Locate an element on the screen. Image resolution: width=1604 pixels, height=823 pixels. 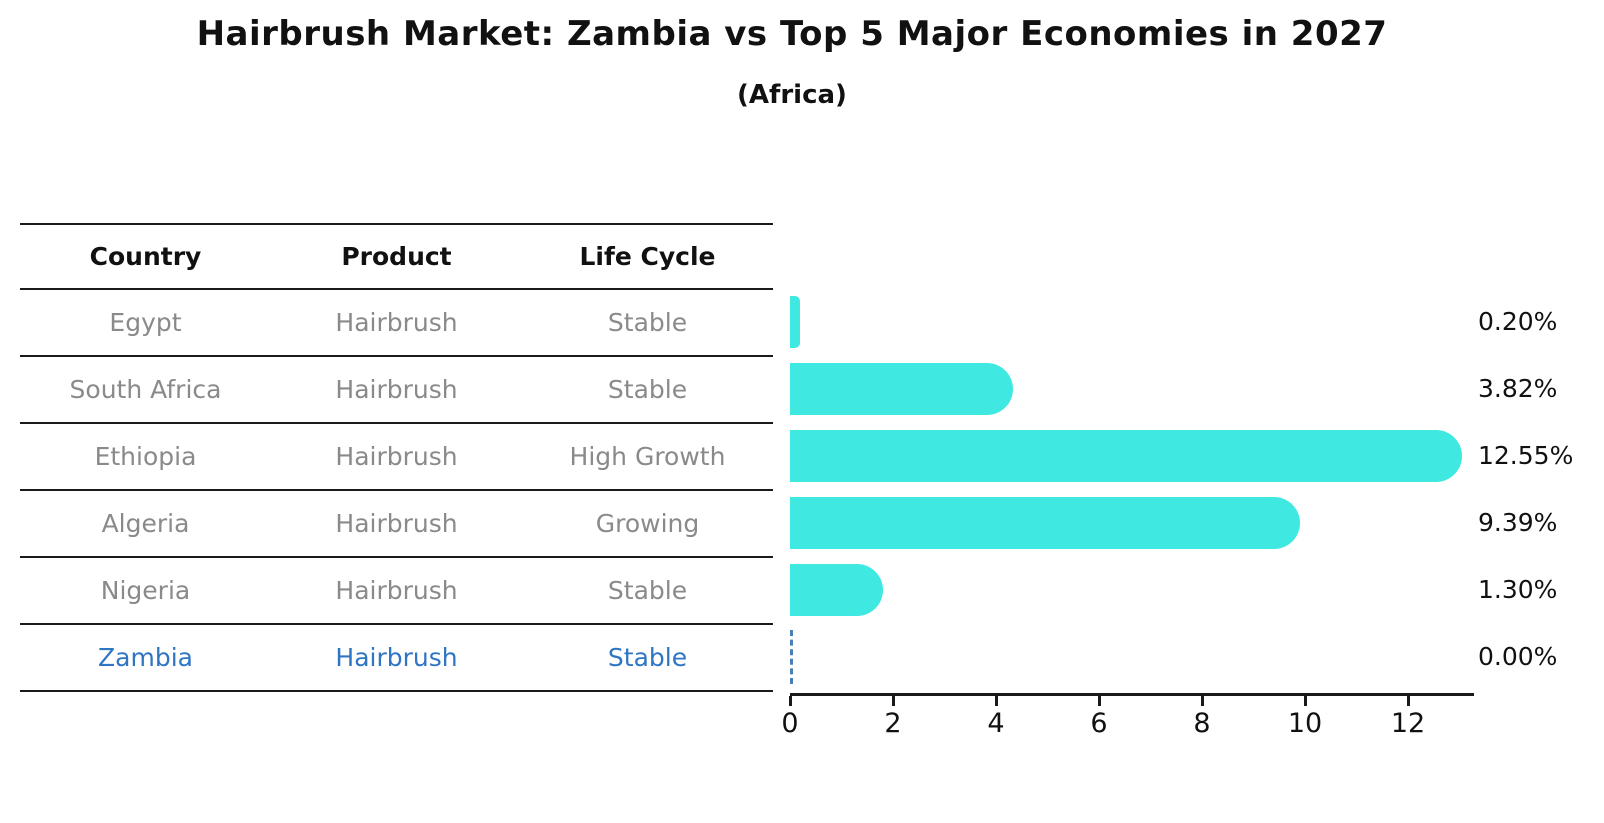
x-axis-tick-label: 2 is located at coordinates (893, 723).